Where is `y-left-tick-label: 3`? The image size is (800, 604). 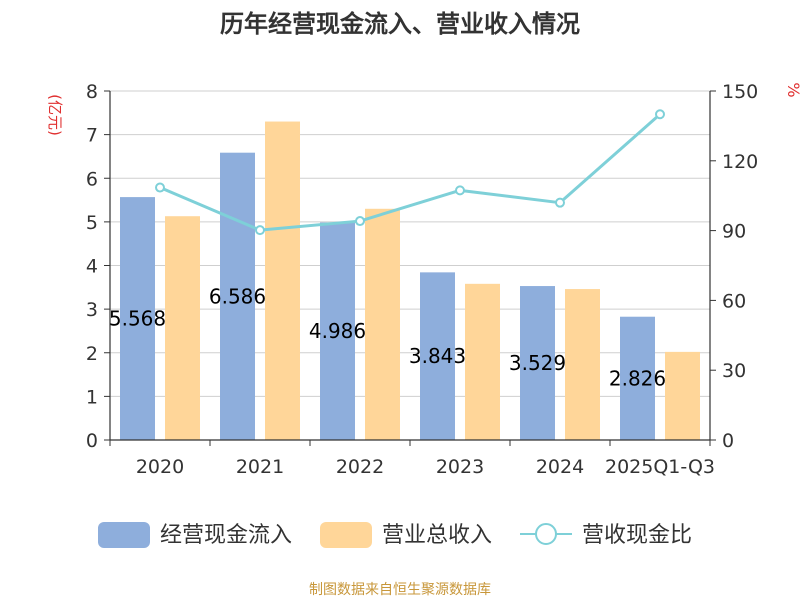
y-left-tick-label: 3 is located at coordinates (92, 310).